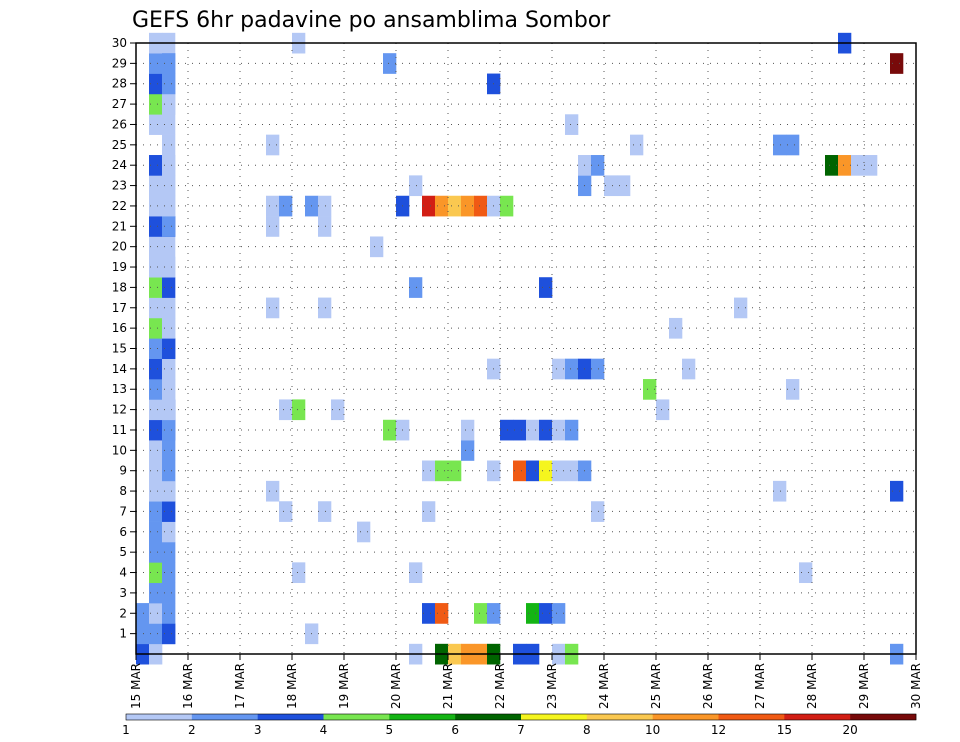  What do you see at coordinates (119, 104) in the screenshot?
I see `y-tick-label: 27` at bounding box center [119, 104].